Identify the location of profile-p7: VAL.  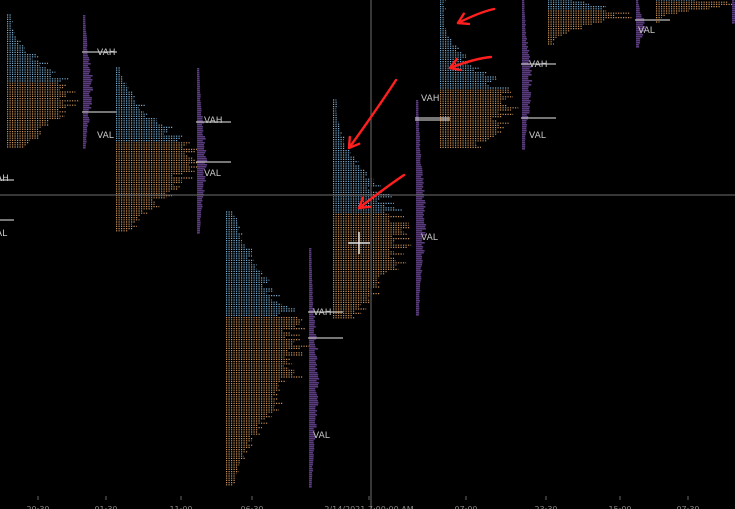
(695, 12).